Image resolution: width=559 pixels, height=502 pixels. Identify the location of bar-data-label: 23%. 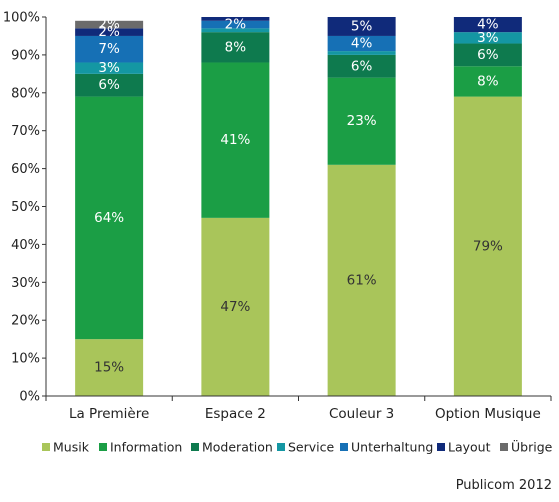
(362, 121).